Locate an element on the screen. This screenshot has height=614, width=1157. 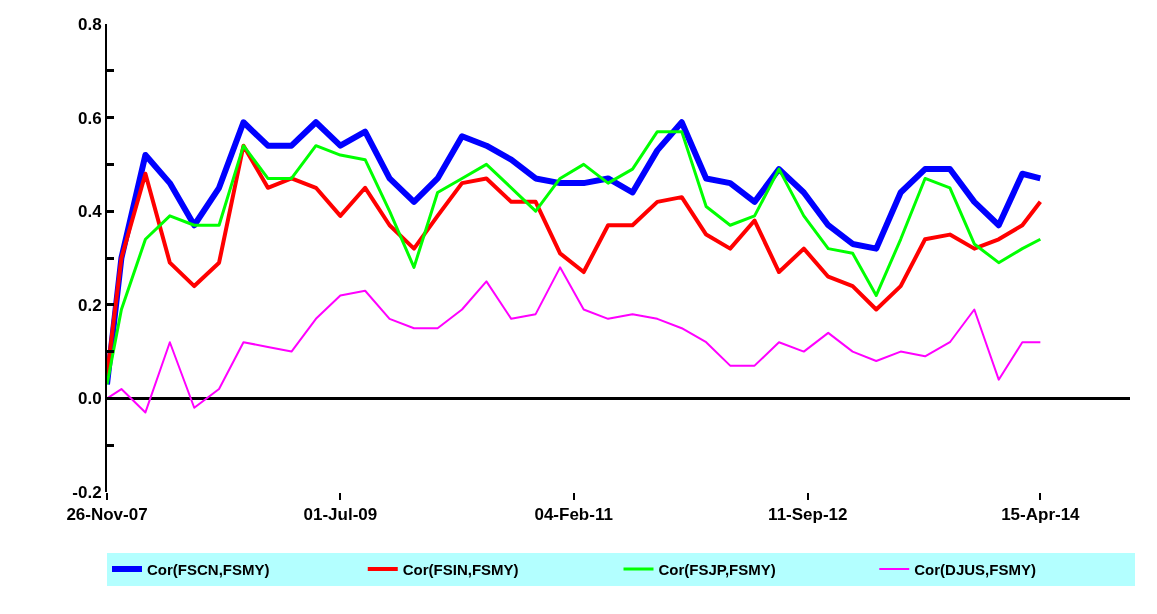
x-tick-label: 04-Feb-11 is located at coordinates (573, 515).